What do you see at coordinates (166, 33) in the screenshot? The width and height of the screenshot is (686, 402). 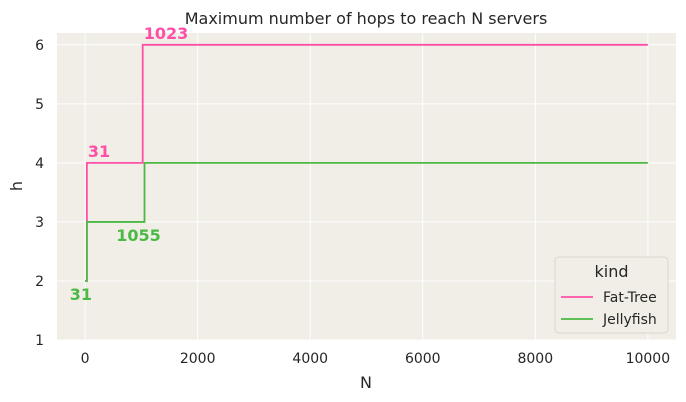 I see `annotation-label: 1023` at bounding box center [166, 33].